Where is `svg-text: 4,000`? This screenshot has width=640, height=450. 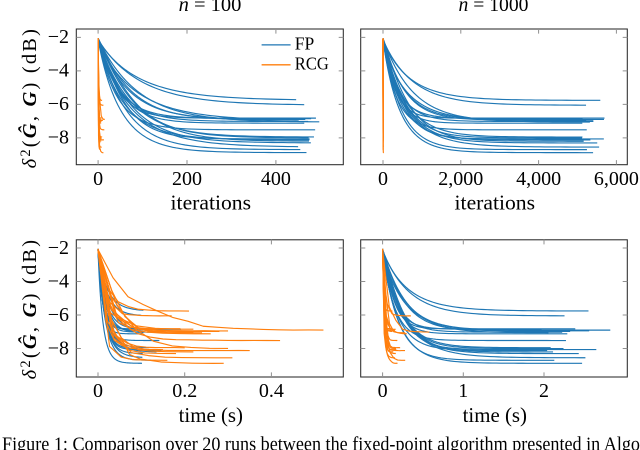 svg-text: 4,000 is located at coordinates (538, 179).